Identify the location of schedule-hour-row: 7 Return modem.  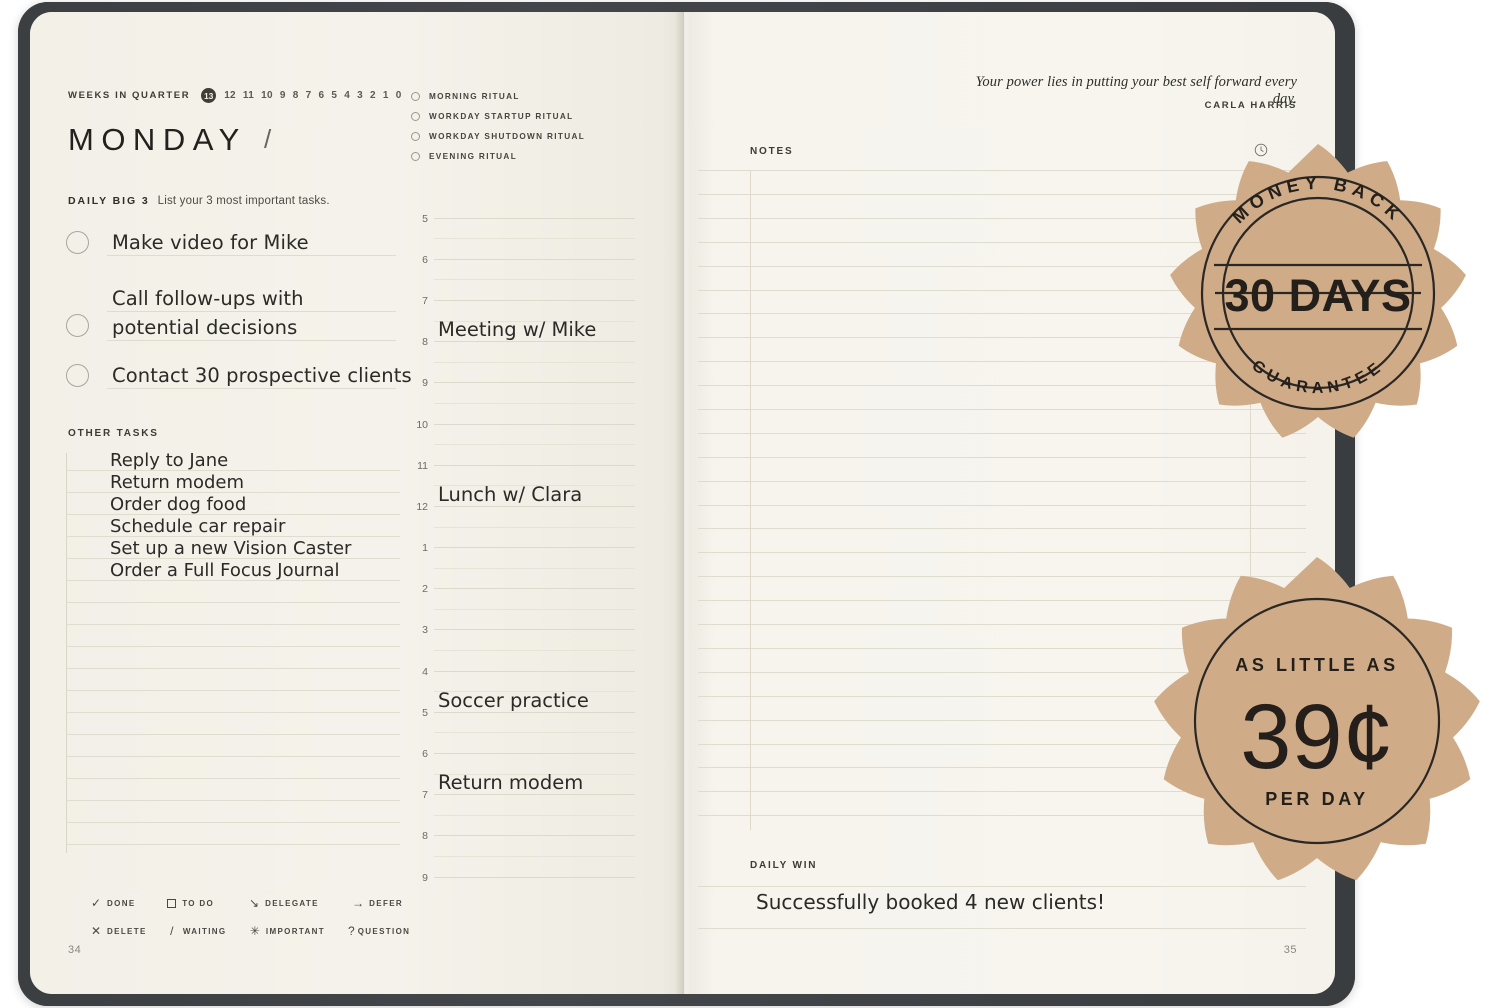
(527, 786).